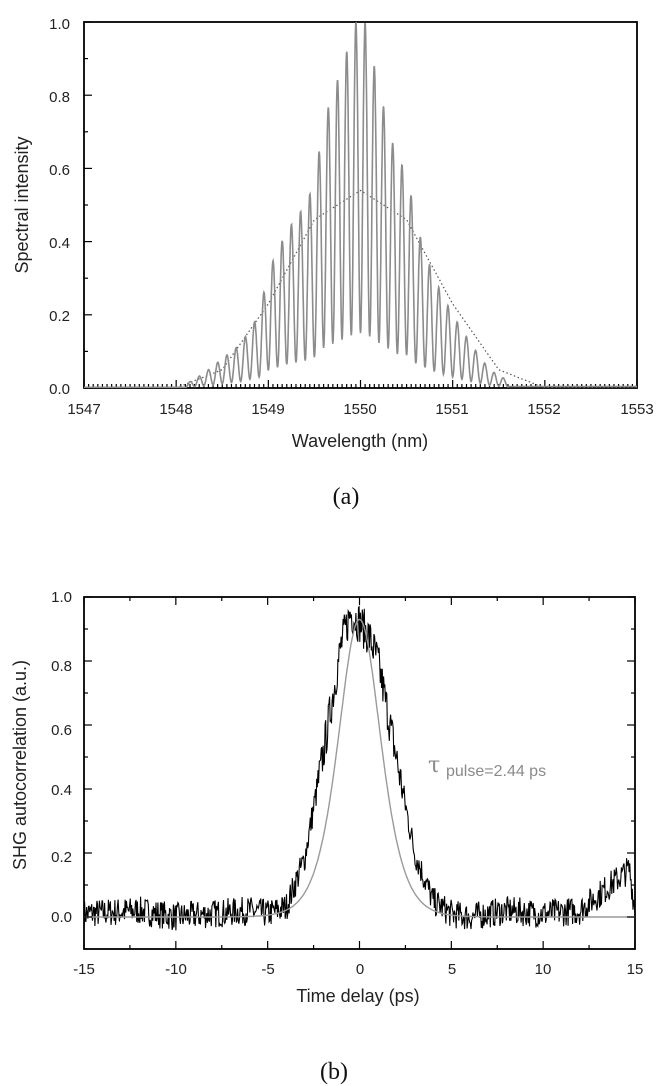 Image resolution: width=665 pixels, height=1086 pixels. Describe the element at coordinates (20, 765) in the screenshot. I see `y-axis-title-b: SHG autocorrelation (a.u.)` at that location.